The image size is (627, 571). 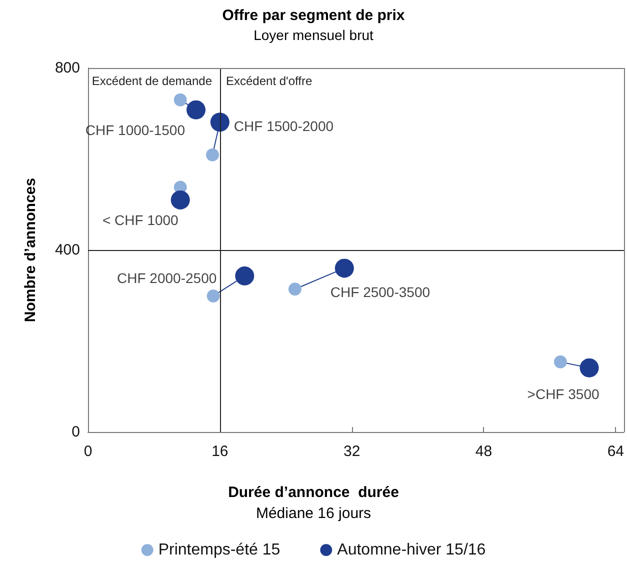 I want to click on x-axis-title: Durée d’annonce durée Médiane 16 jours, so click(x=313, y=503).